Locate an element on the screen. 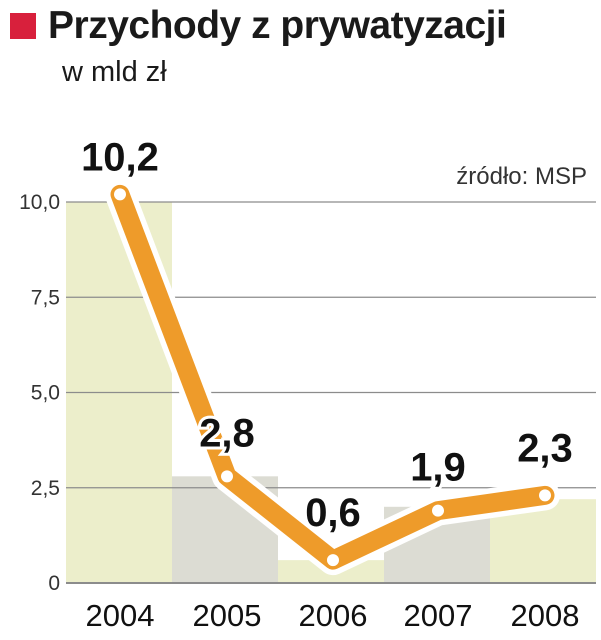  x-tick-label: 2007 is located at coordinates (438, 615).